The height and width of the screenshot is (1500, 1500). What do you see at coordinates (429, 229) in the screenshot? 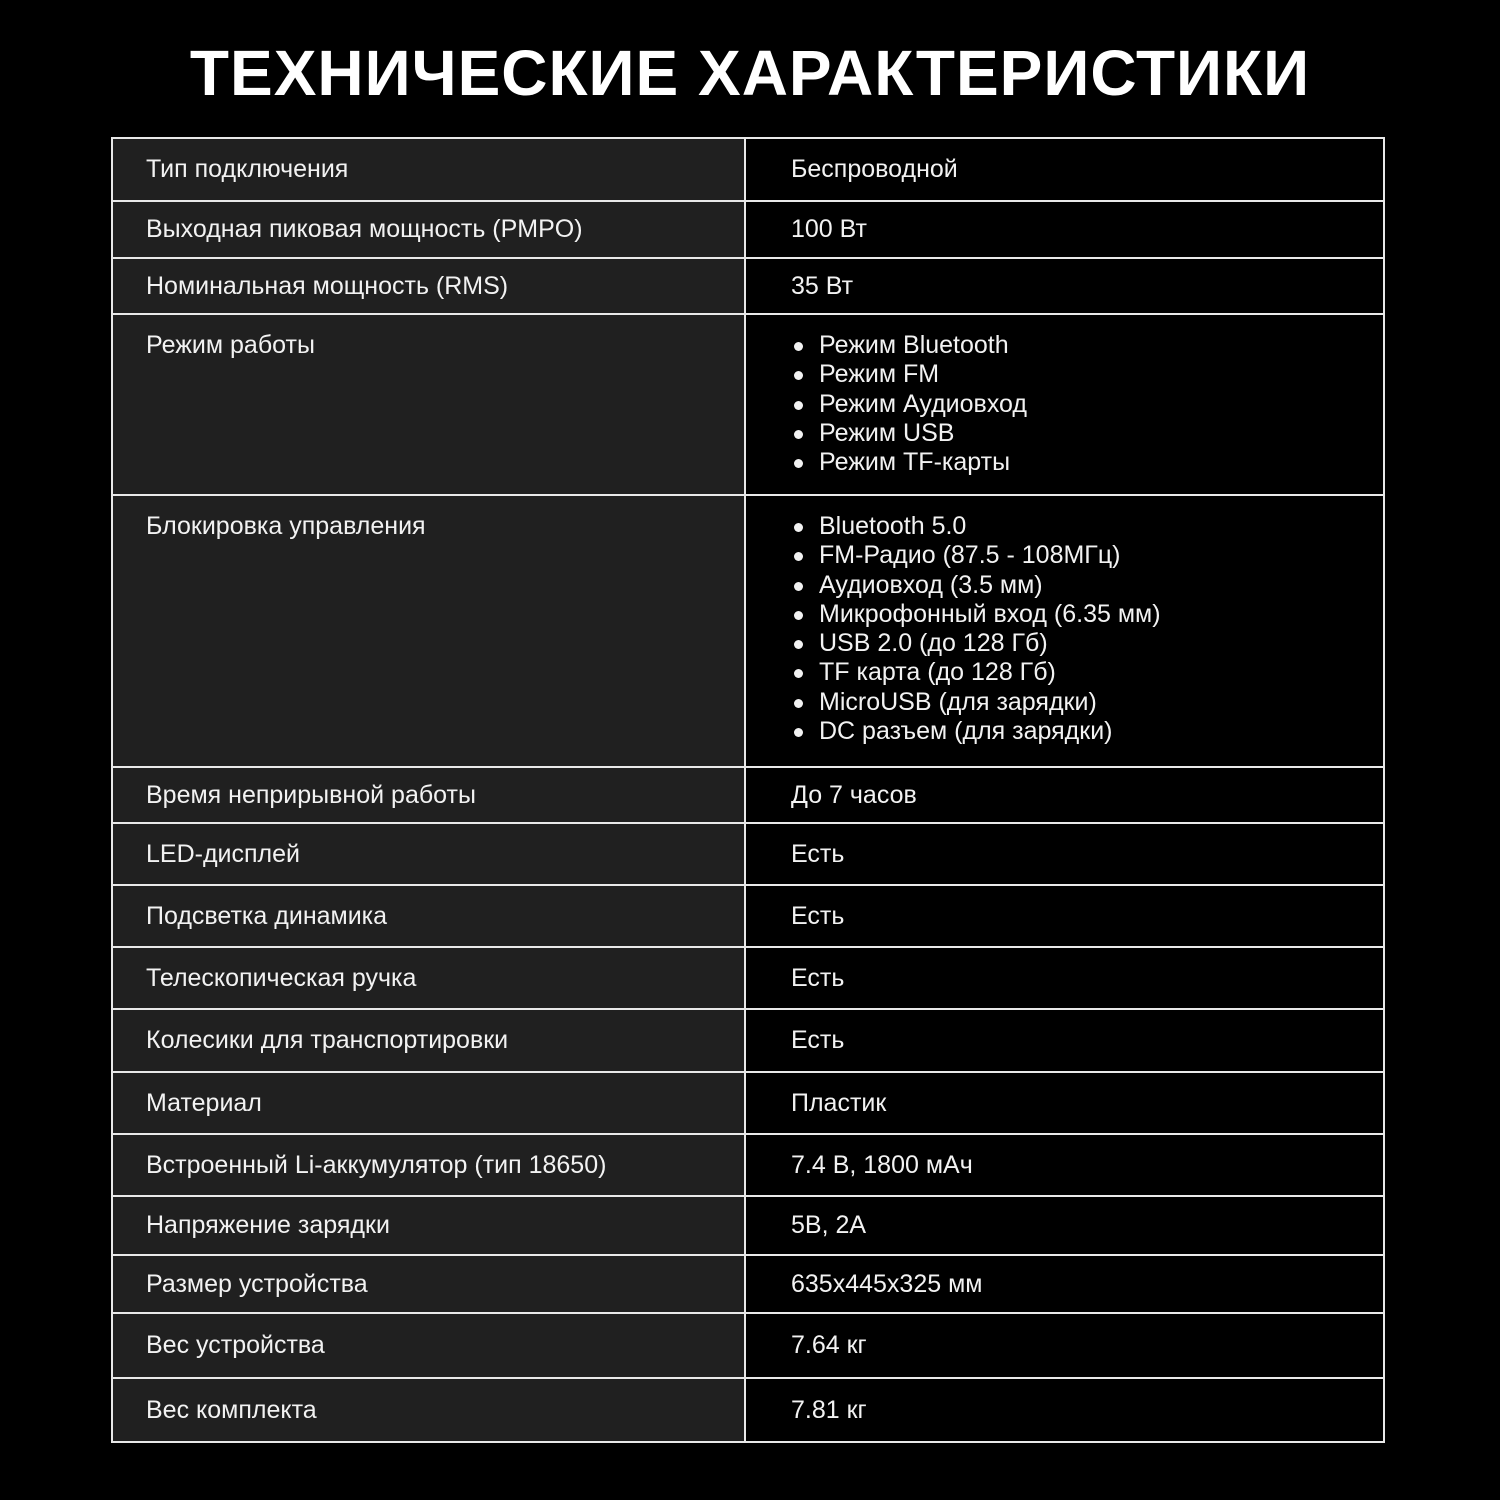
I see `spec-label: Выходная пиковая мощность (PMPO)` at bounding box center [429, 229].